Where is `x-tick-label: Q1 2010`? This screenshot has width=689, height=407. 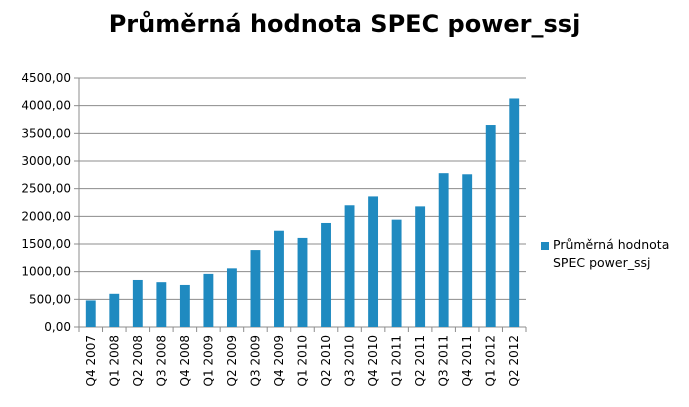 x-tick-label: Q1 2010 is located at coordinates (303, 360).